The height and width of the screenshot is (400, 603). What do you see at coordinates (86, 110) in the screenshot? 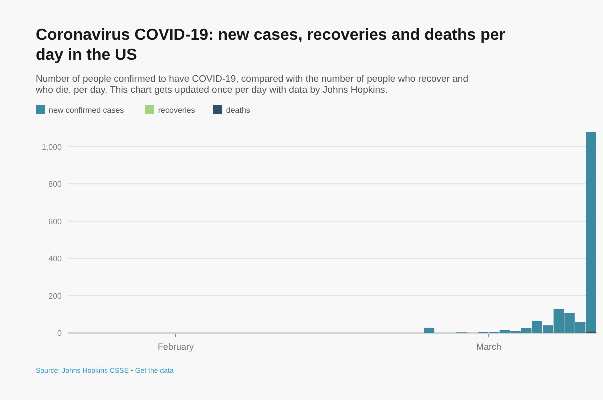
I see `legend-label: new confirmed cases` at bounding box center [86, 110].